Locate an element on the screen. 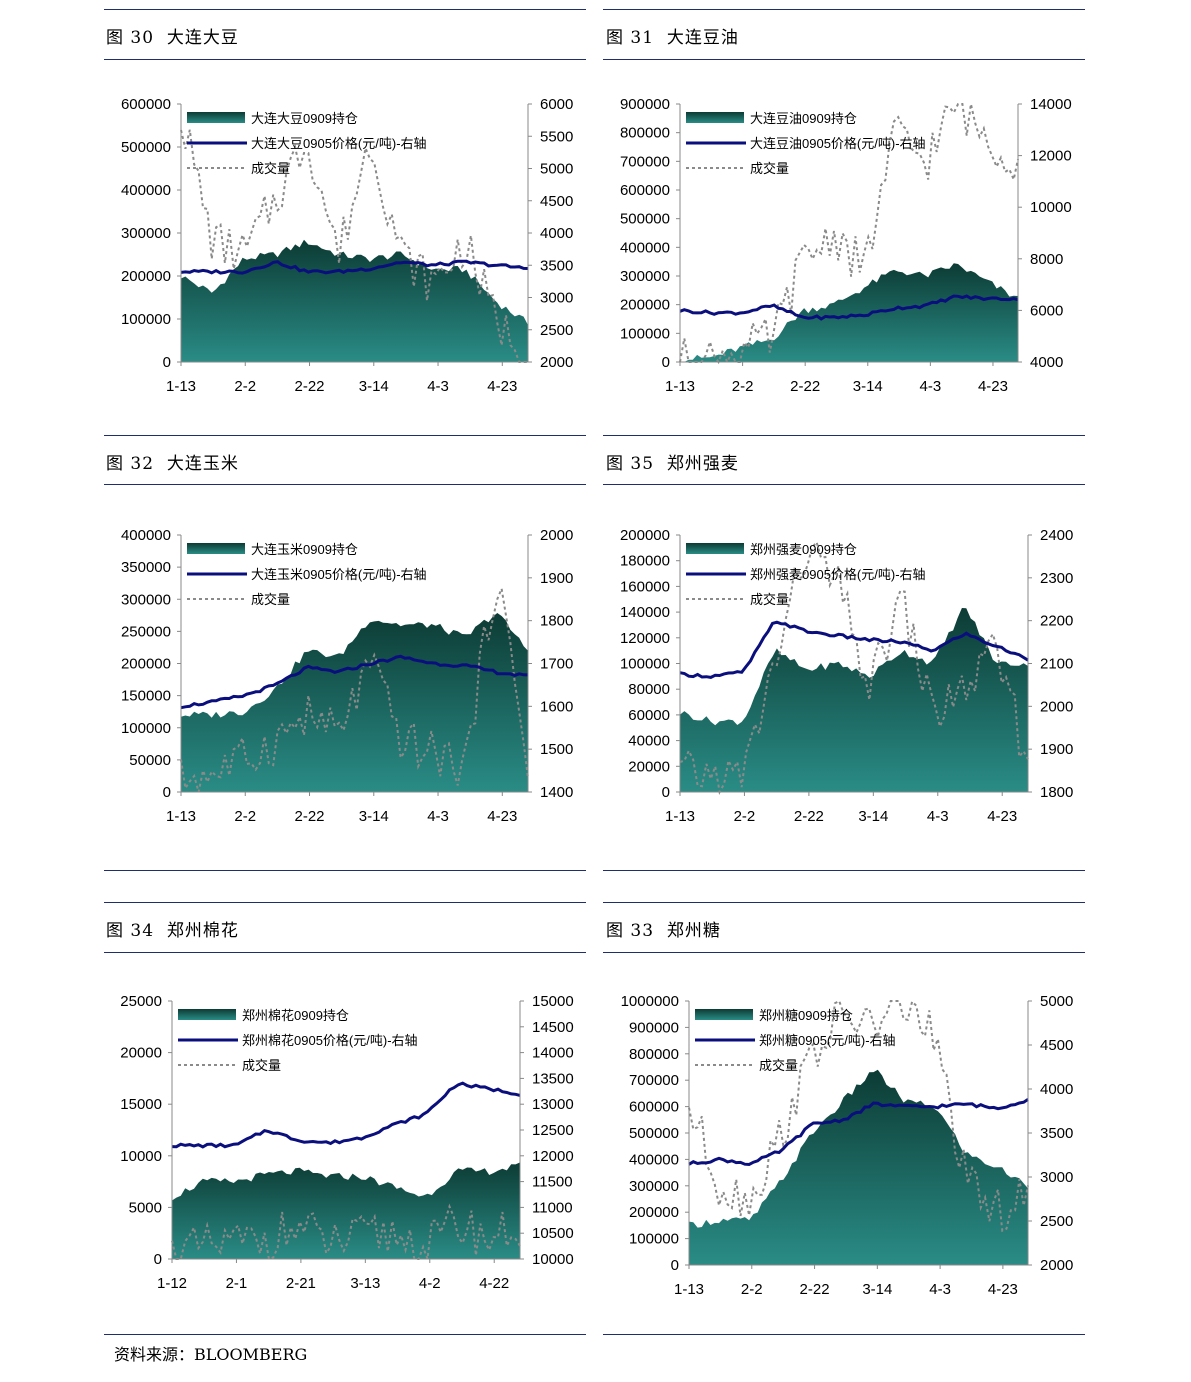  figure-title-34: 图 34 郑州棉花 is located at coordinates (172, 928).